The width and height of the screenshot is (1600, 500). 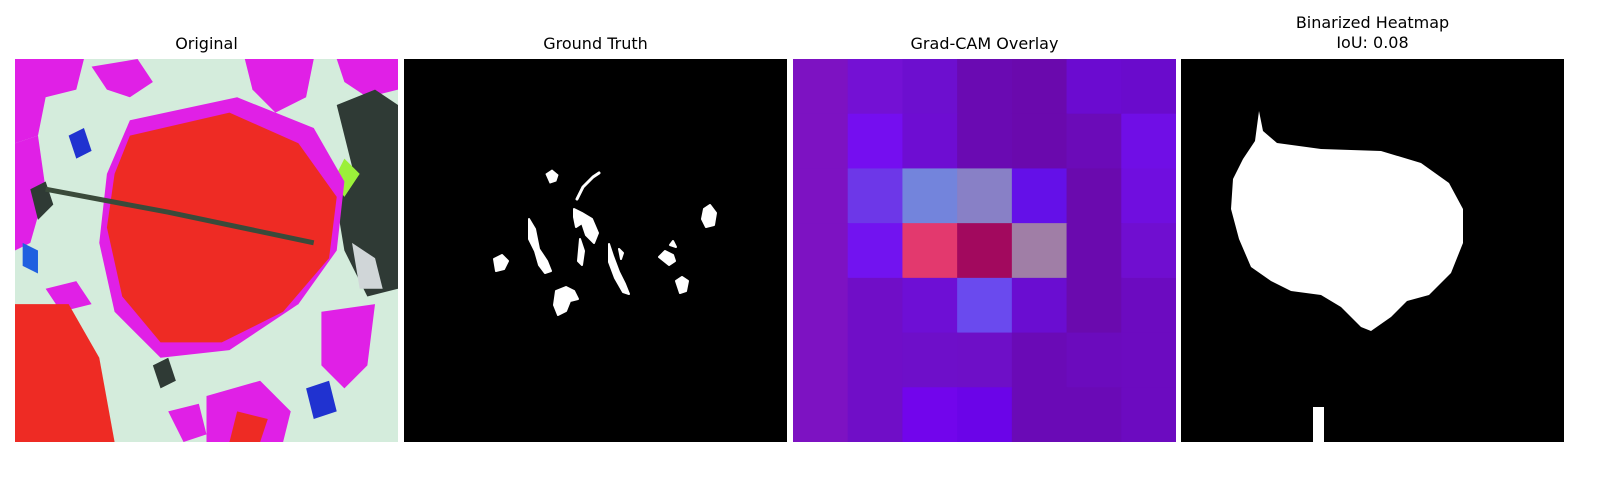 I want to click on panel-title: Grad-CAM Overlay, so click(x=984, y=43).